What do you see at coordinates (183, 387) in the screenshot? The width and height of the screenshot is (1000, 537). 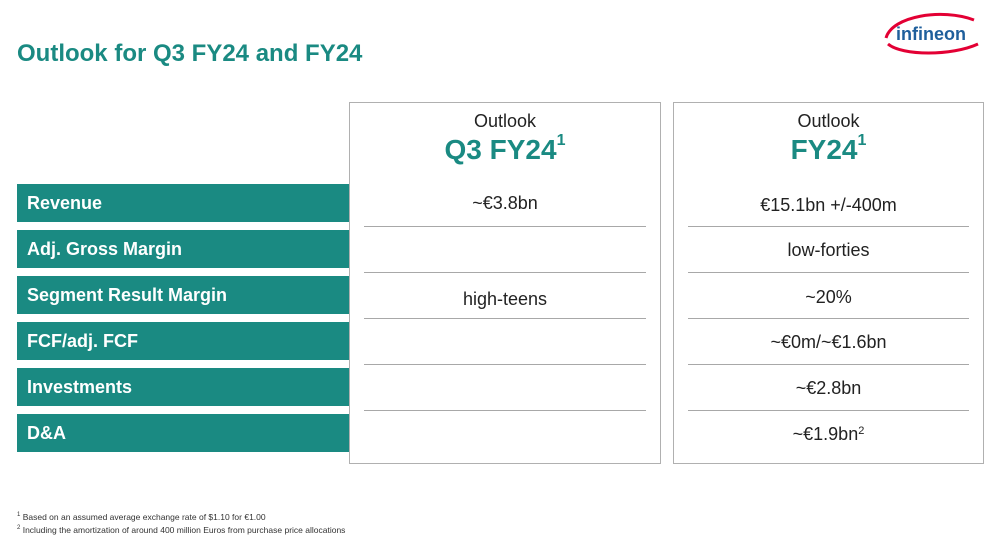 I see `row-label-investments: Investments` at bounding box center [183, 387].